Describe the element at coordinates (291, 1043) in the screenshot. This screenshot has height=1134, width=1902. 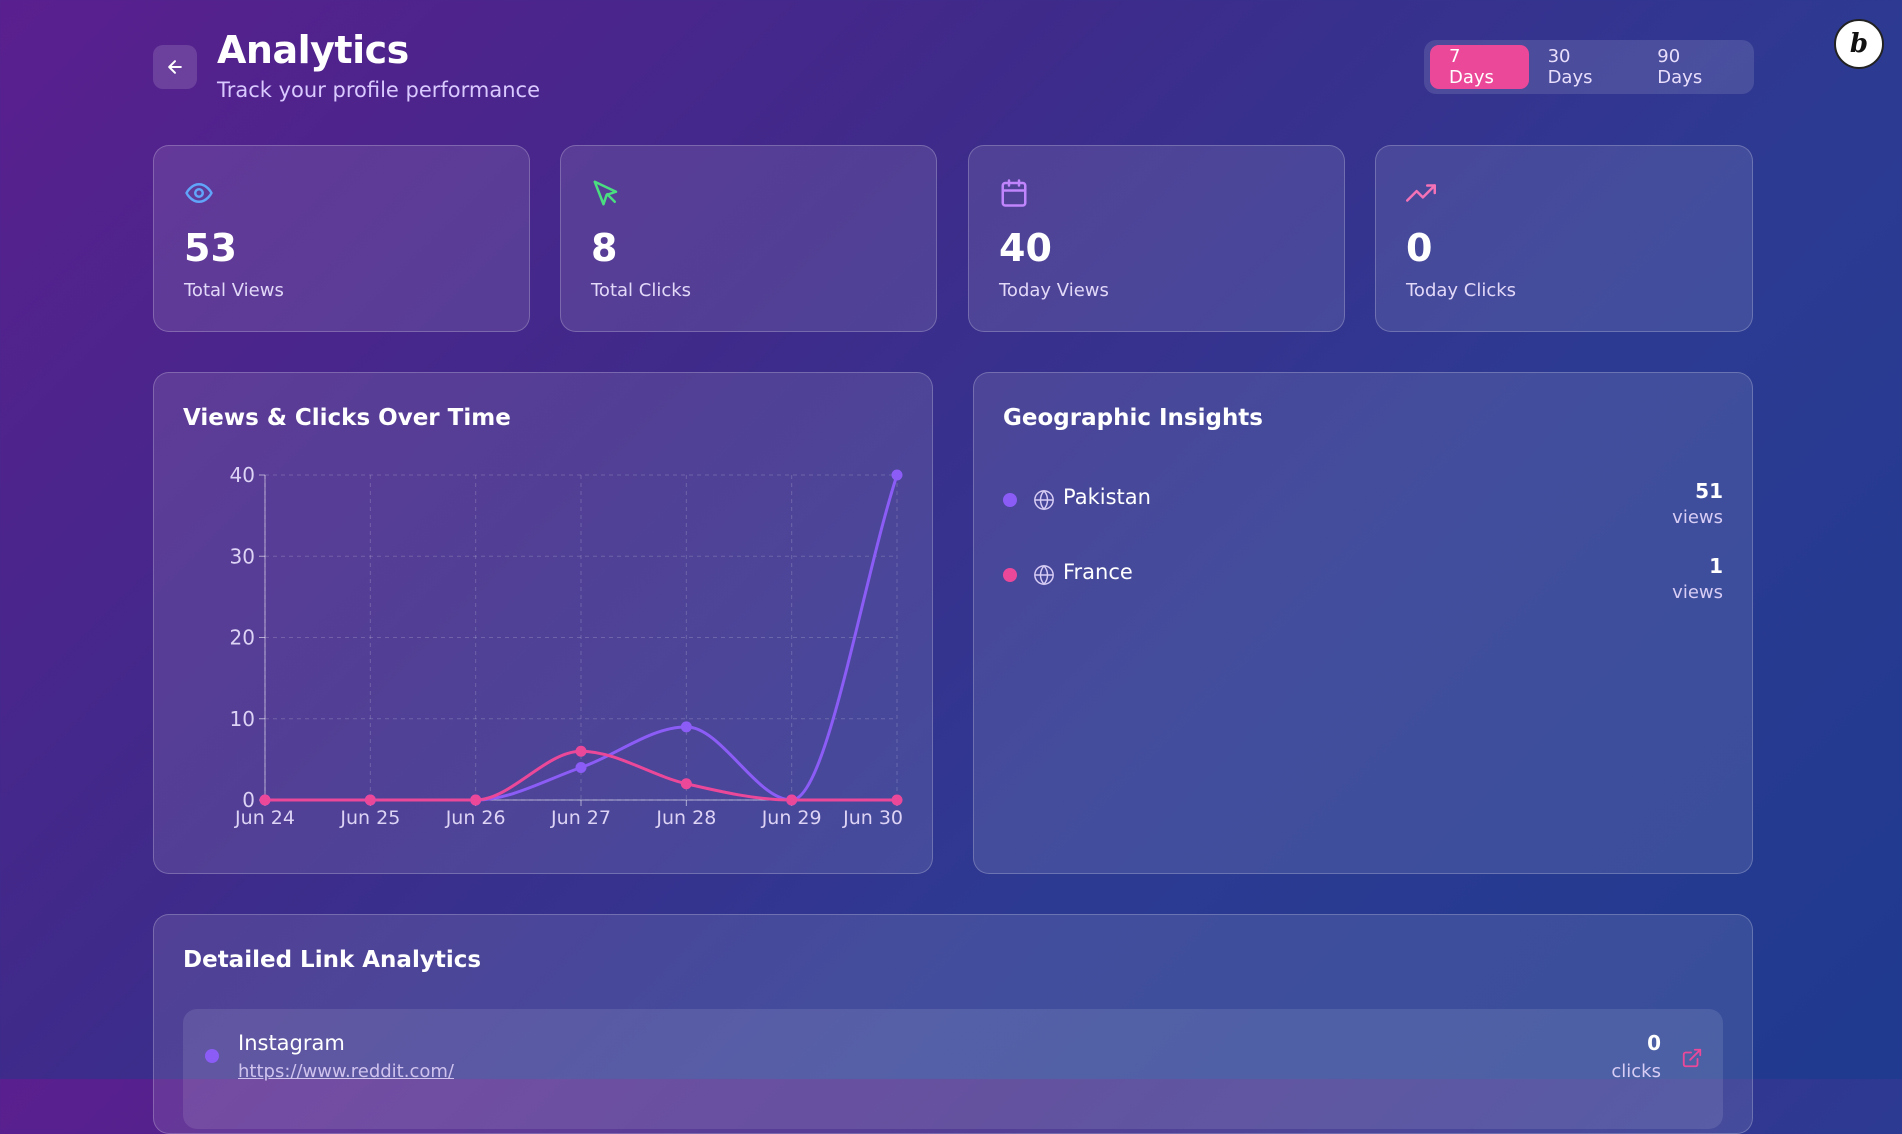
I see `link-name: Instagram` at that location.